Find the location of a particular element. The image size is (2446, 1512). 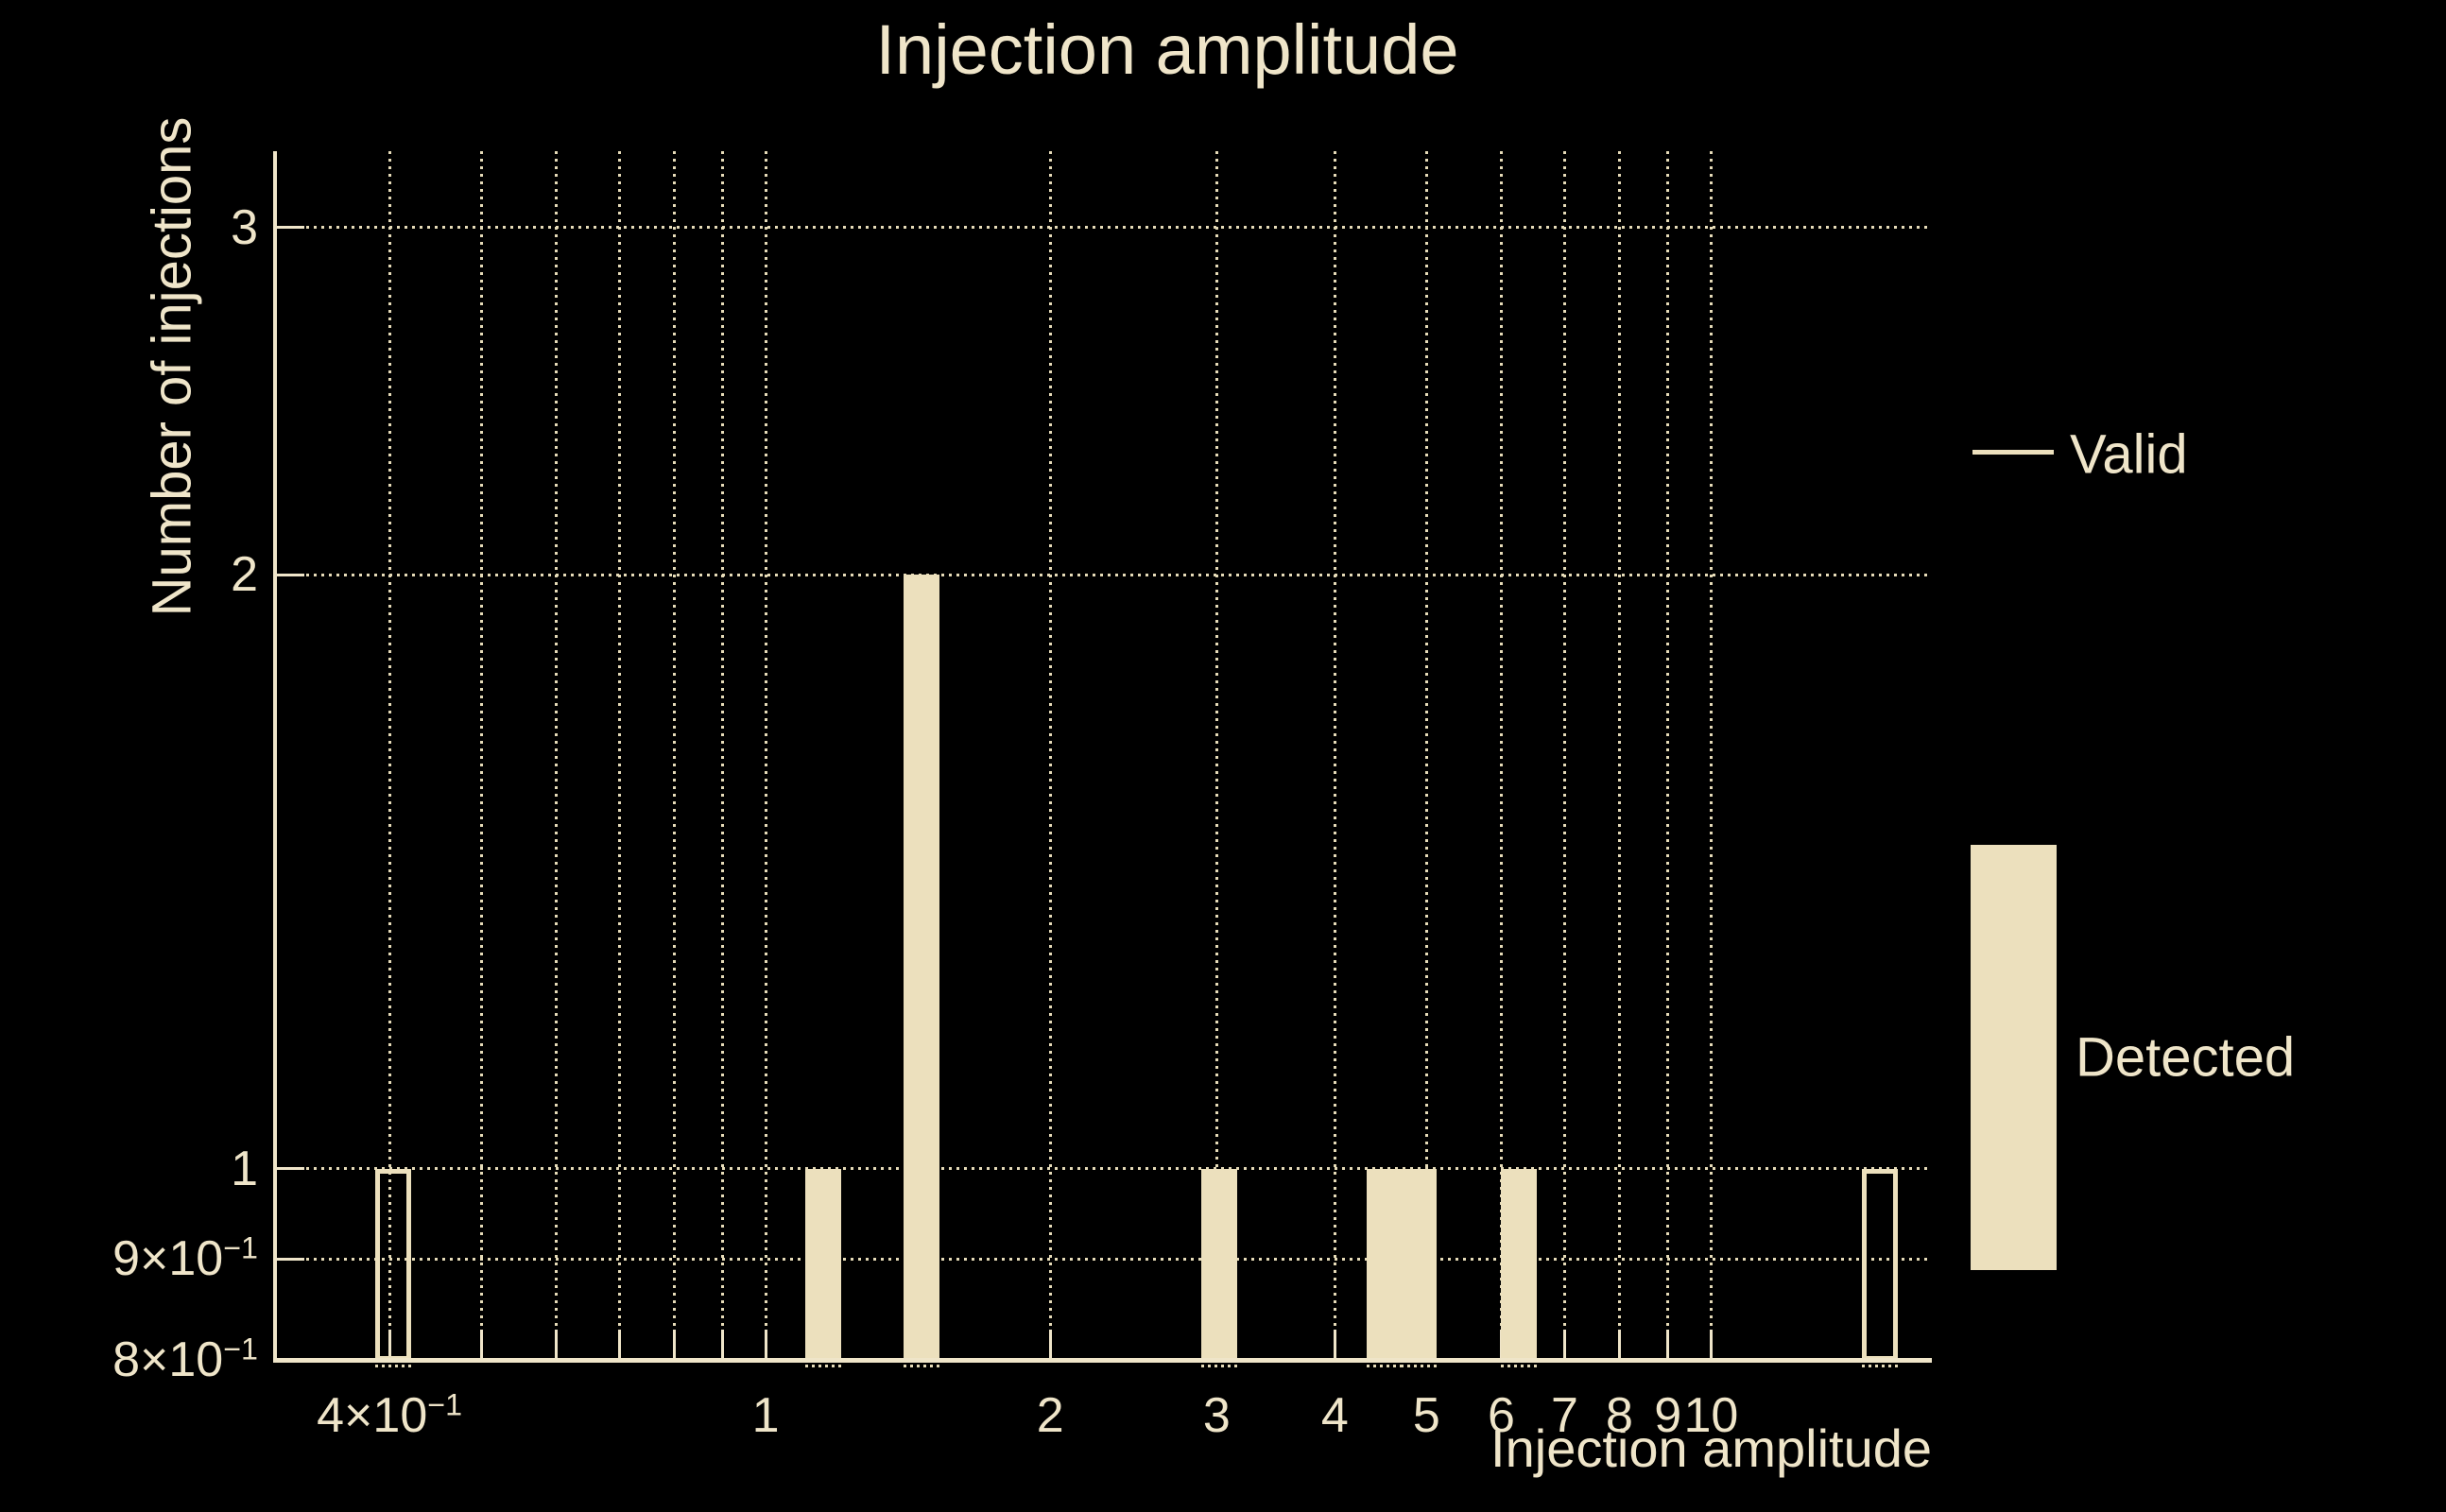

x-tick-label: 3 is located at coordinates (1216, 1415).